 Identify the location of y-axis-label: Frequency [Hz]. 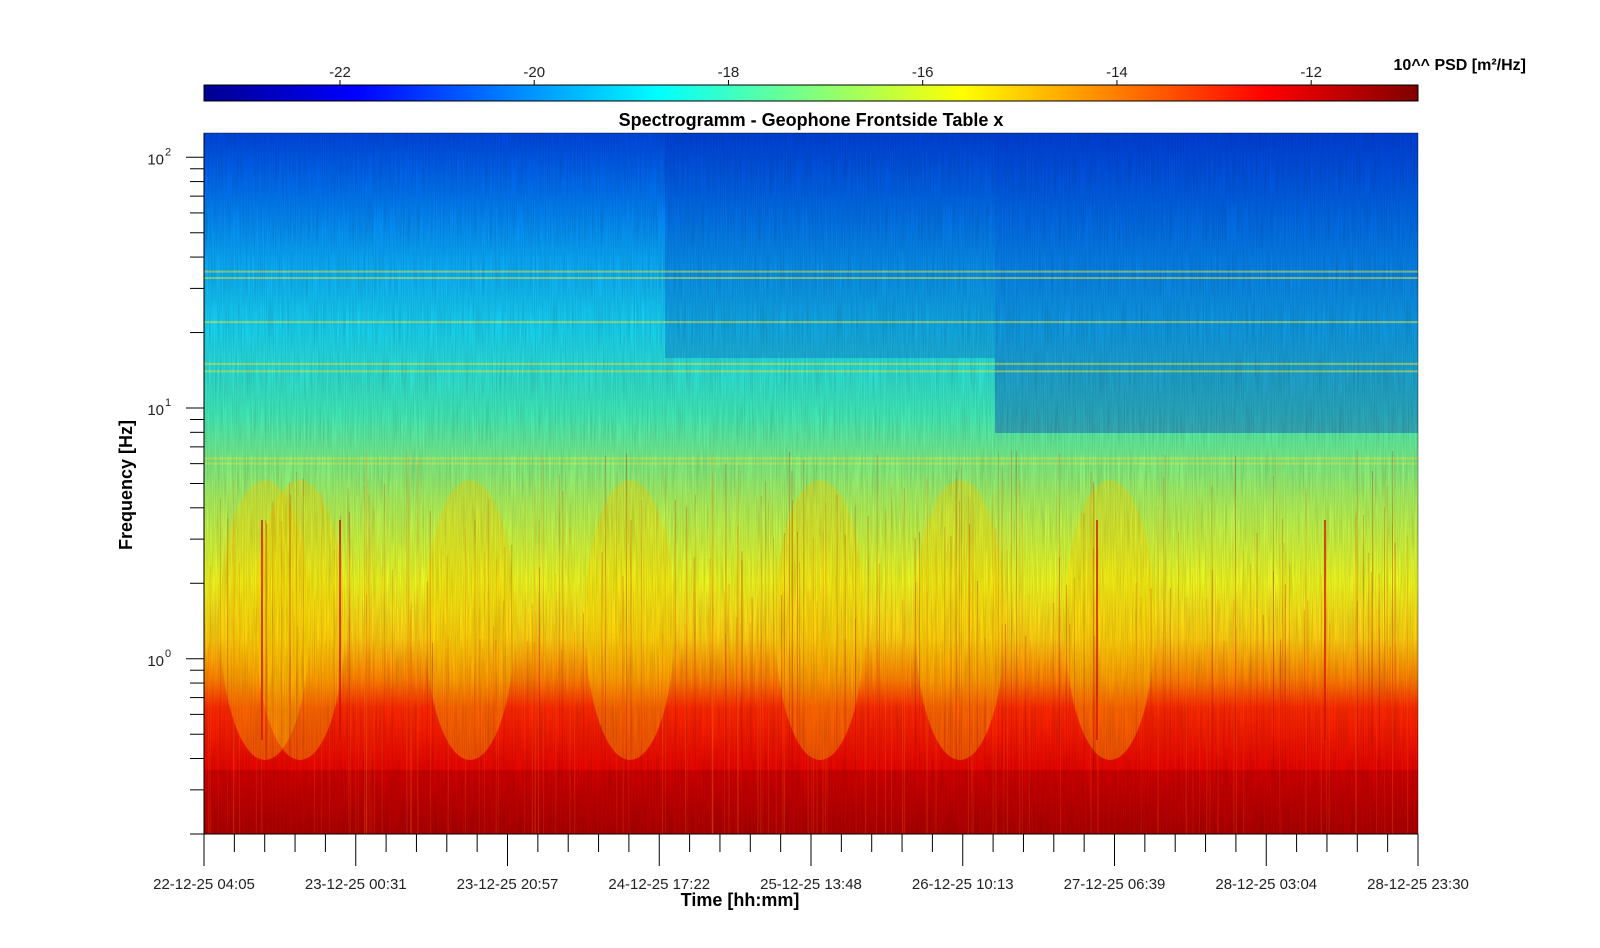
(126, 485).